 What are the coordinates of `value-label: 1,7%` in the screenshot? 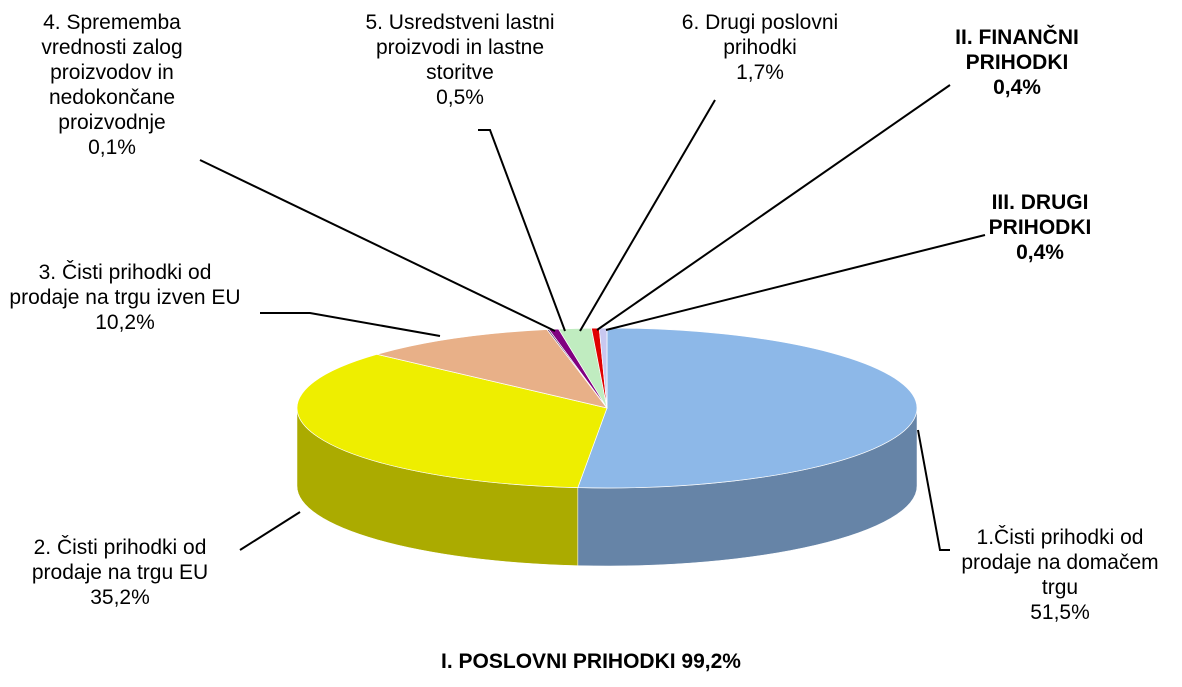 It's located at (760, 72).